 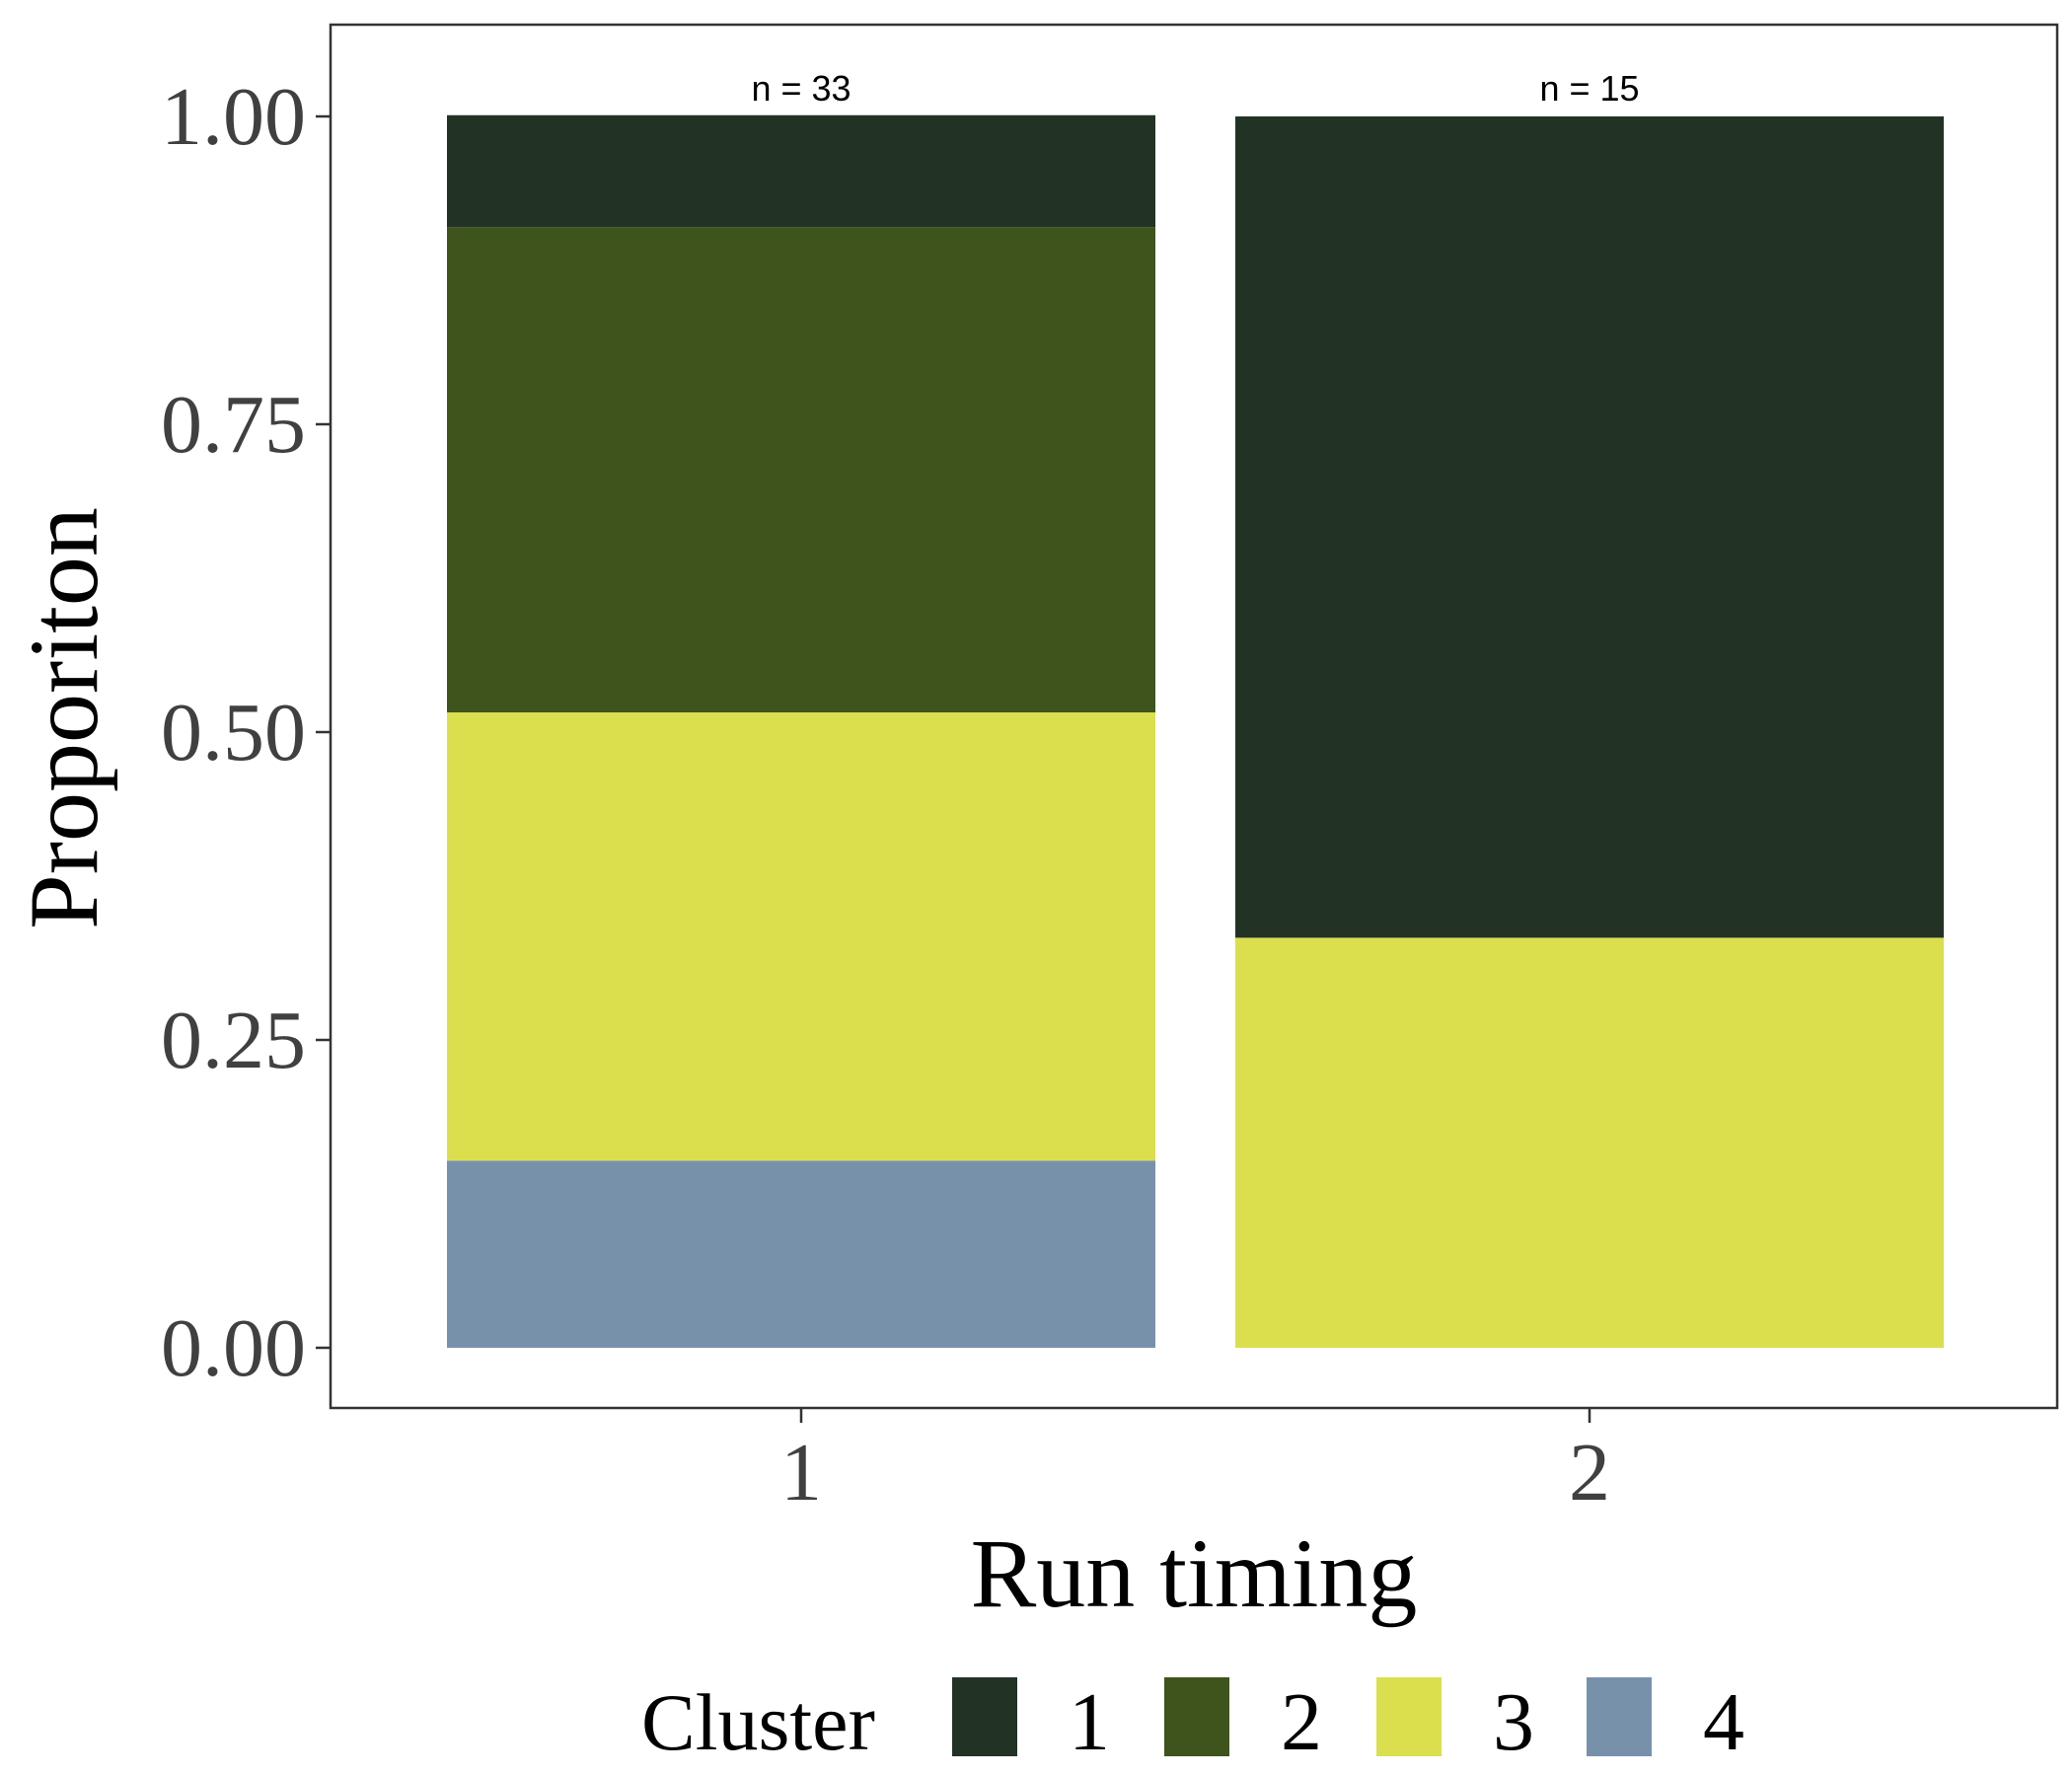 What do you see at coordinates (234, 425) in the screenshot?
I see `y-tick-label: 0.75` at bounding box center [234, 425].